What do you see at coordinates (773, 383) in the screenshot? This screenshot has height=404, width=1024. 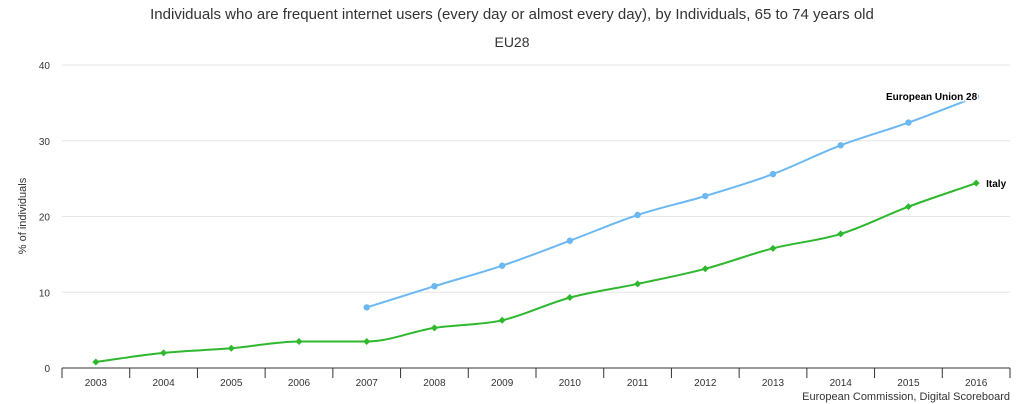 I see `x-tick-label: 2013` at bounding box center [773, 383].